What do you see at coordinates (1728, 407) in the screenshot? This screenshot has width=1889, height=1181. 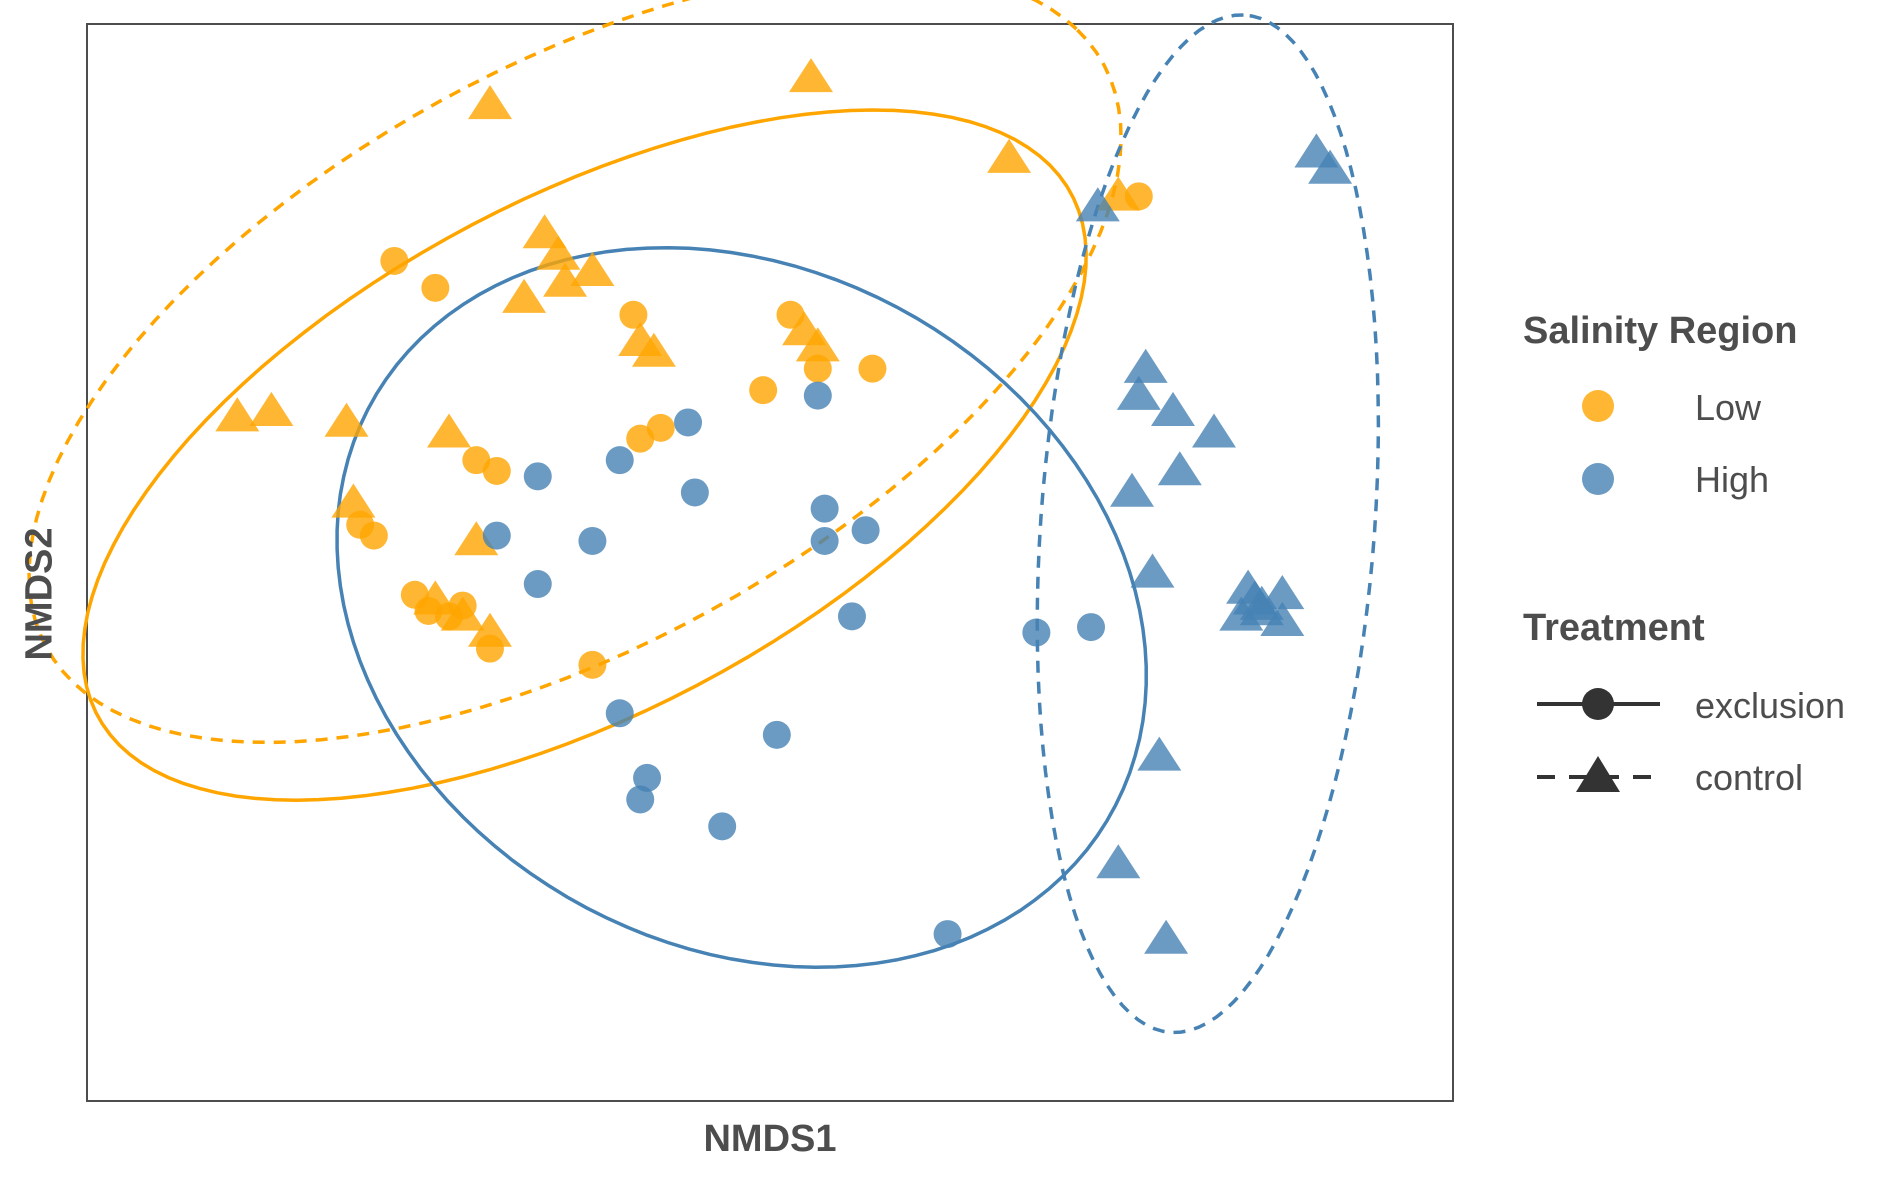 I see `legend-label-low: Low` at bounding box center [1728, 407].